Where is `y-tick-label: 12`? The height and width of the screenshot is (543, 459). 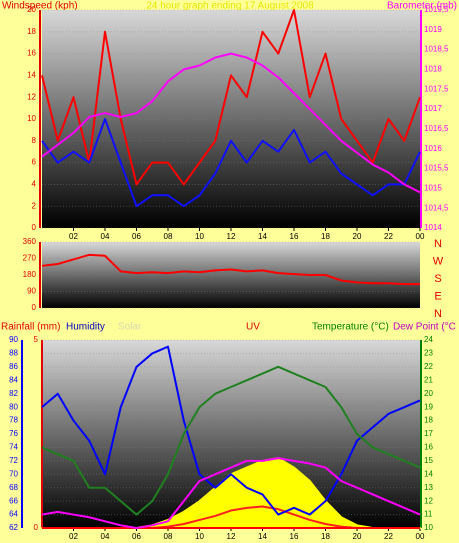 y-tick-label: 12 is located at coordinates (31, 96).